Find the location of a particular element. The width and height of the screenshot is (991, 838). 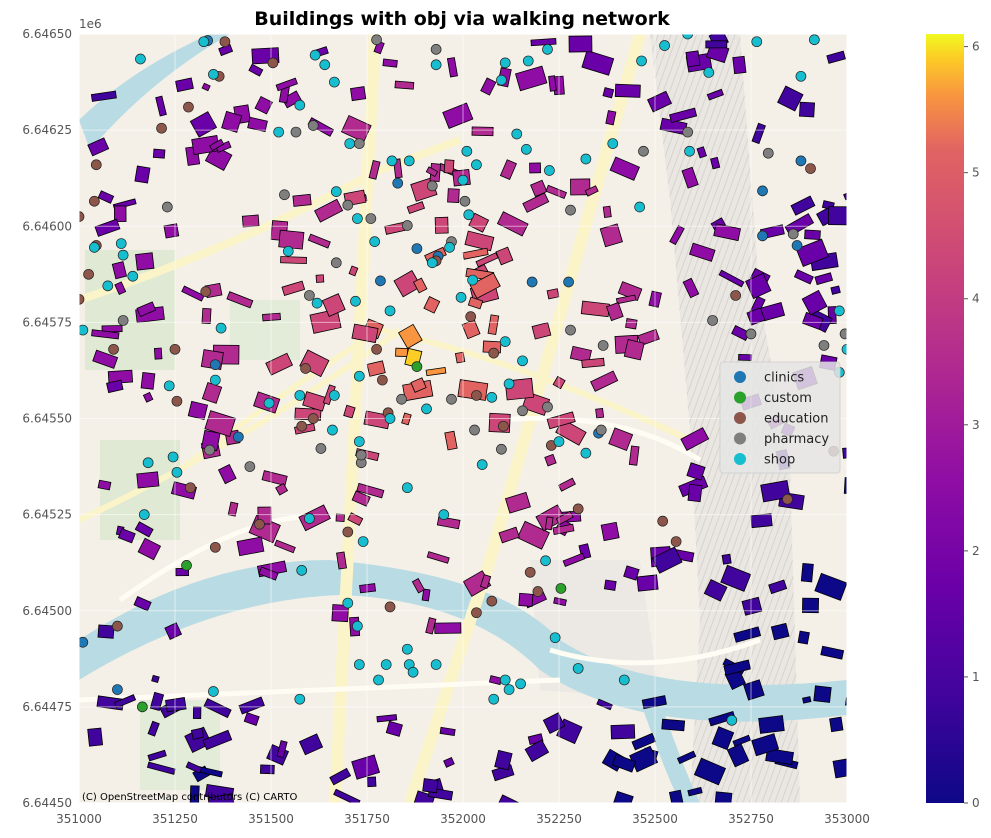

x-tick-label: 352000 is located at coordinates (463, 819).